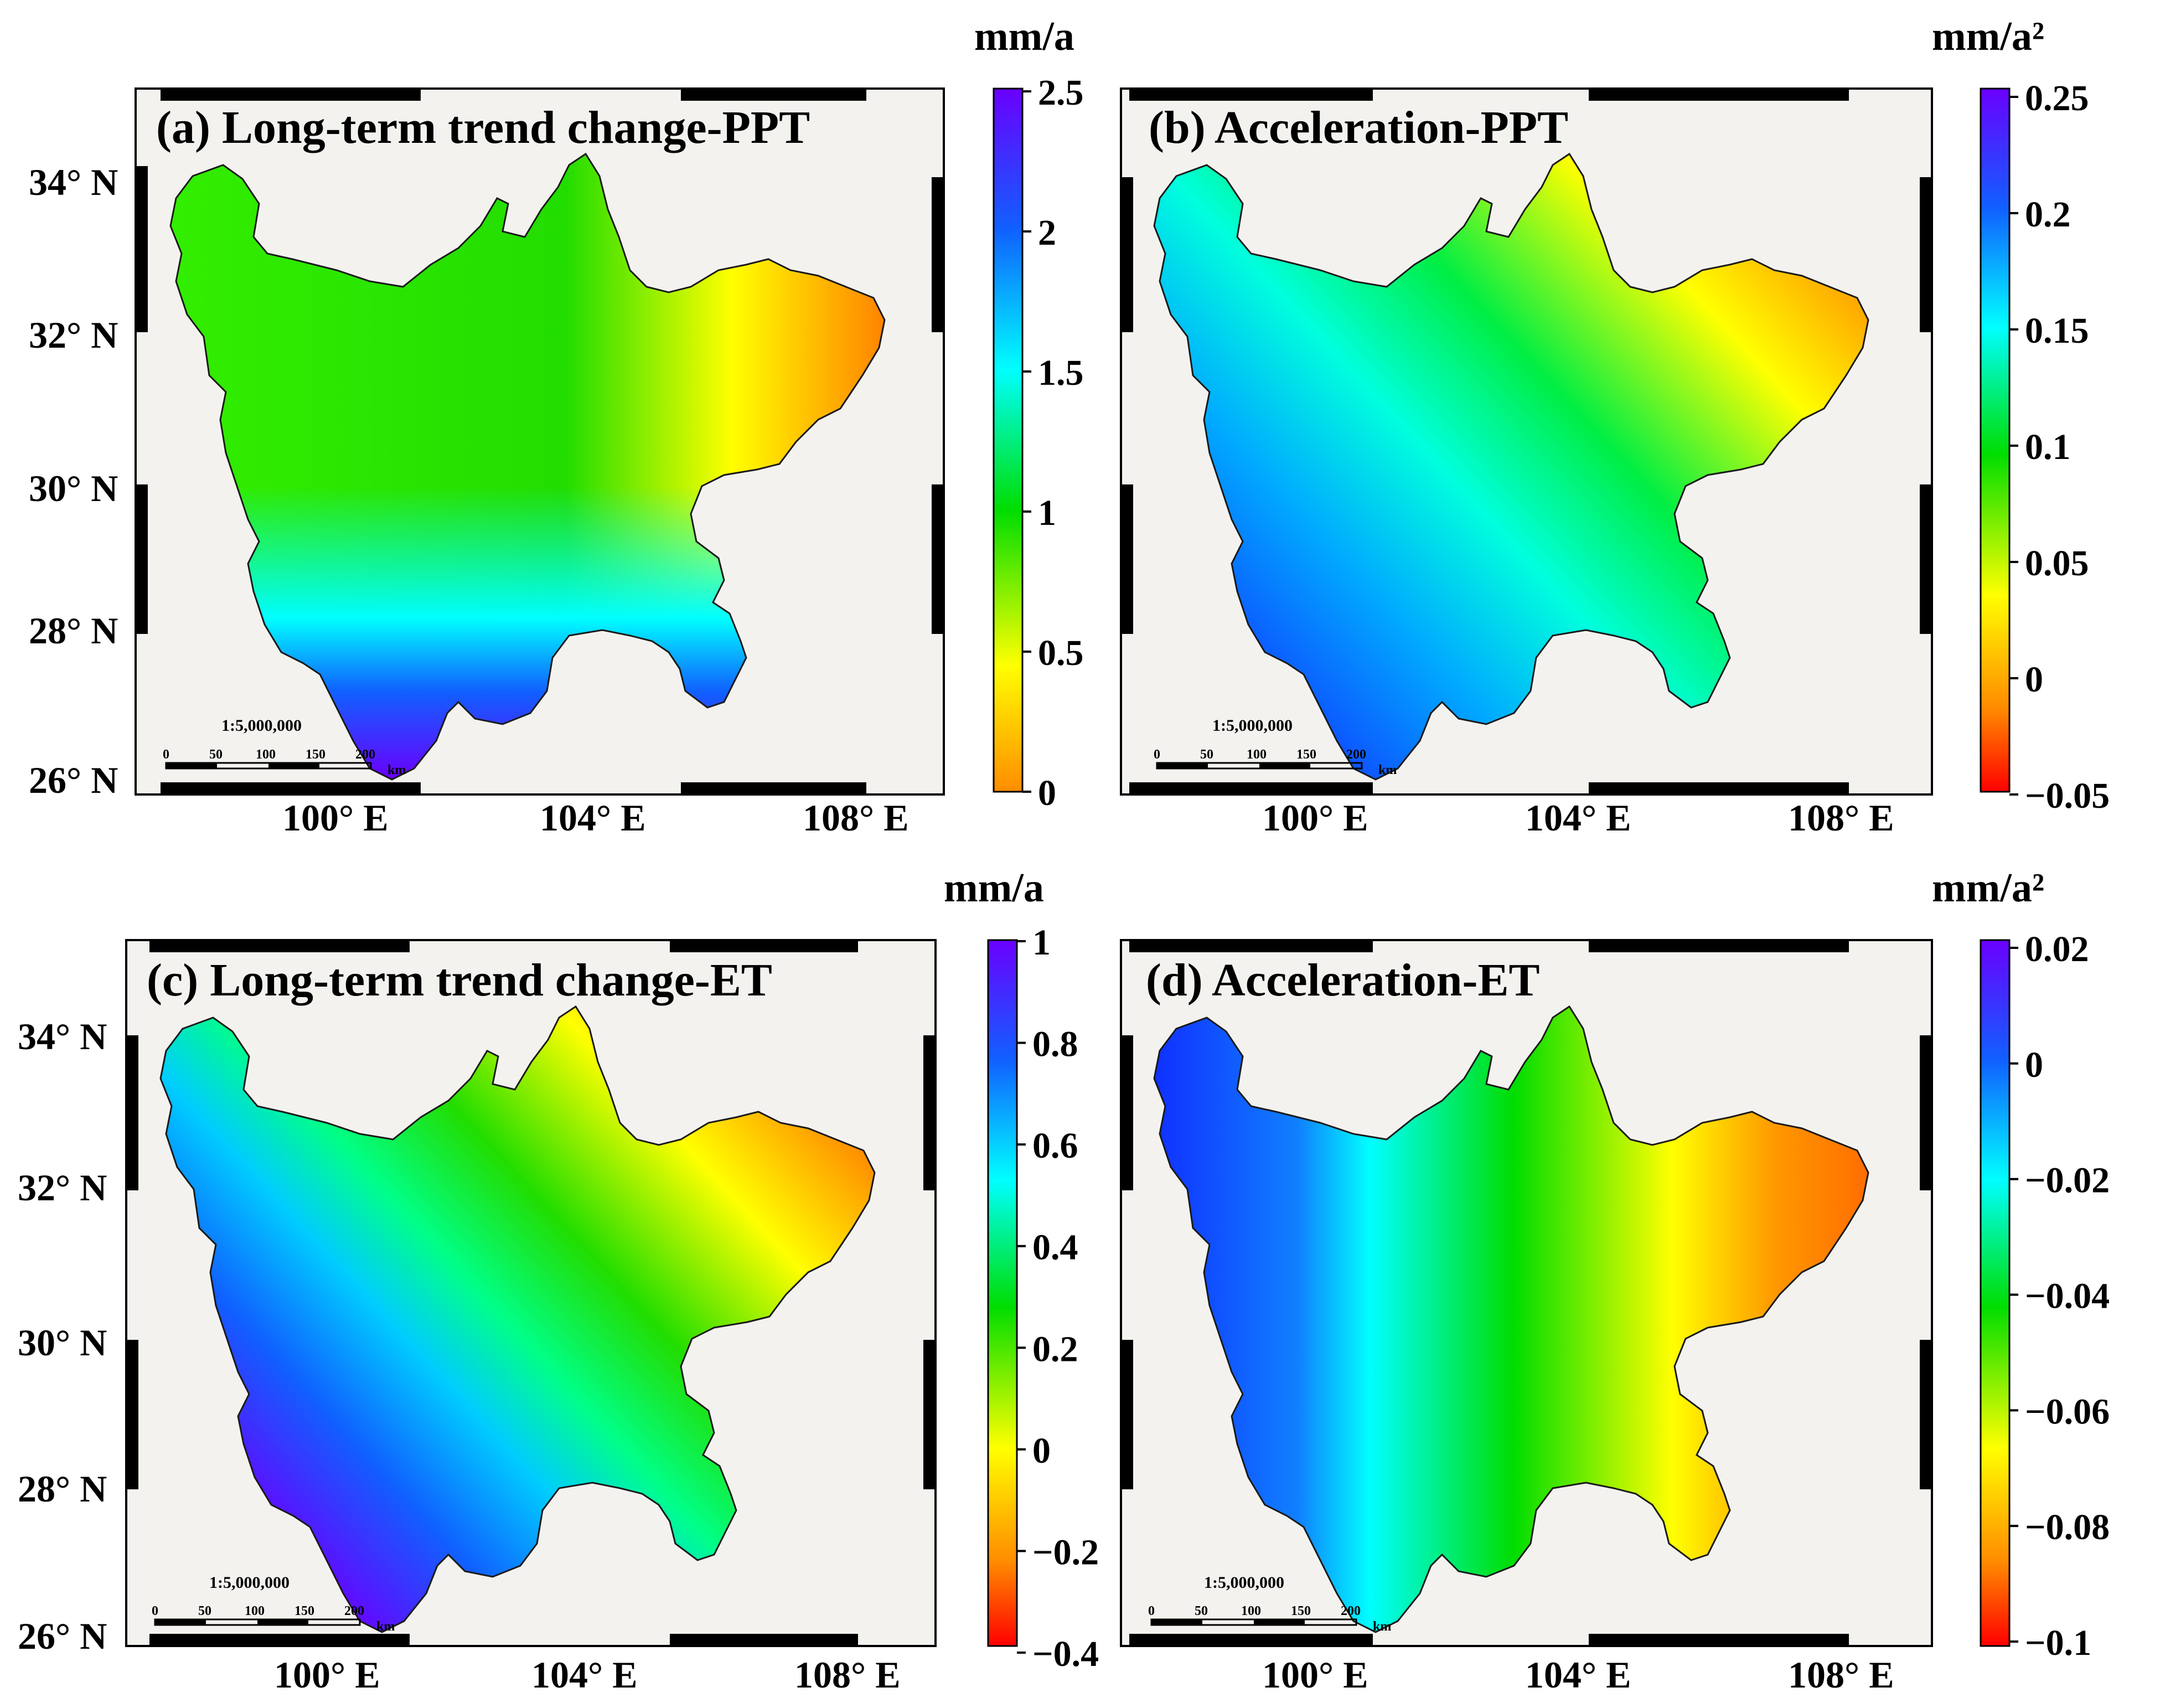 The image size is (2160, 1708). What do you see at coordinates (273, 1603) in the screenshot?
I see `scale-bar-c: 1:5,000,000 0 50 100 150 200 km` at bounding box center [273, 1603].